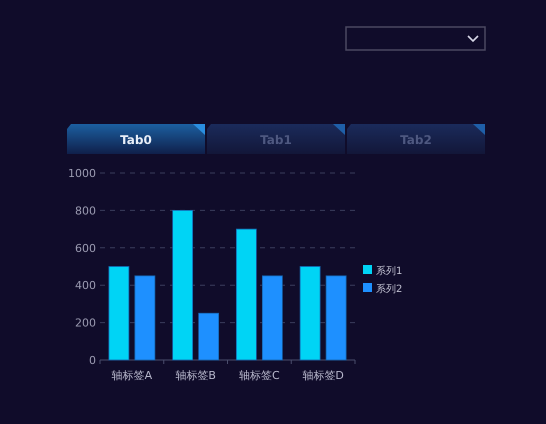 This screenshot has width=546, height=424. Describe the element at coordinates (85, 285) in the screenshot. I see `y-tick-label: 400` at that location.